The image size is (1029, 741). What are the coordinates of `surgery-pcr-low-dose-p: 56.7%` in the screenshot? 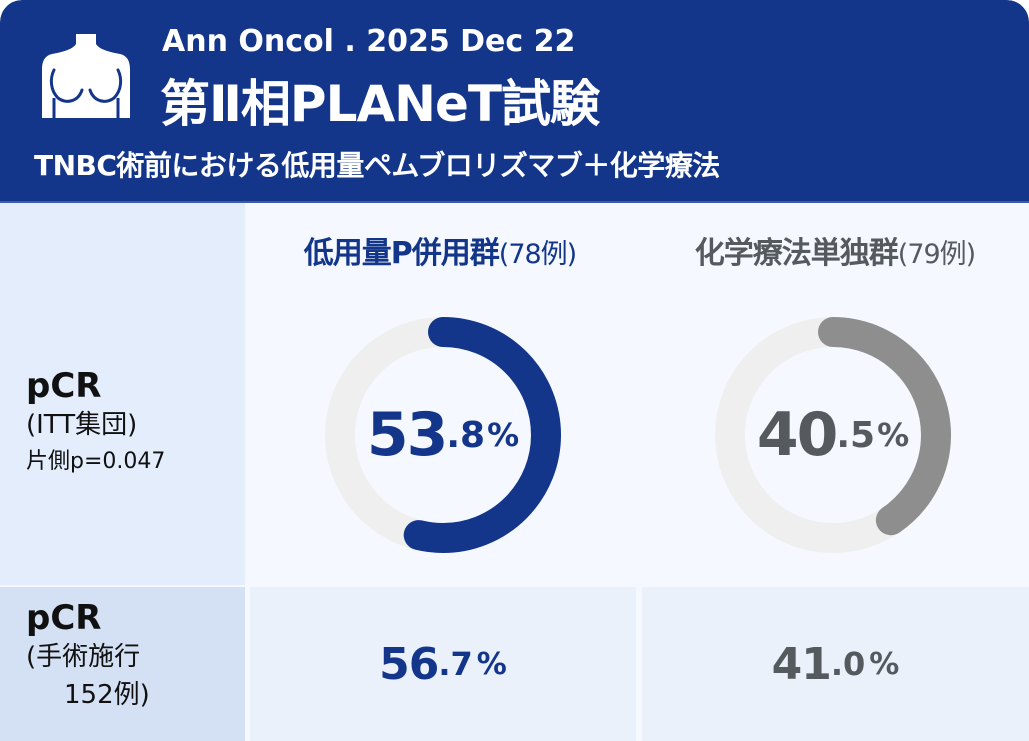 It's located at (443, 664).